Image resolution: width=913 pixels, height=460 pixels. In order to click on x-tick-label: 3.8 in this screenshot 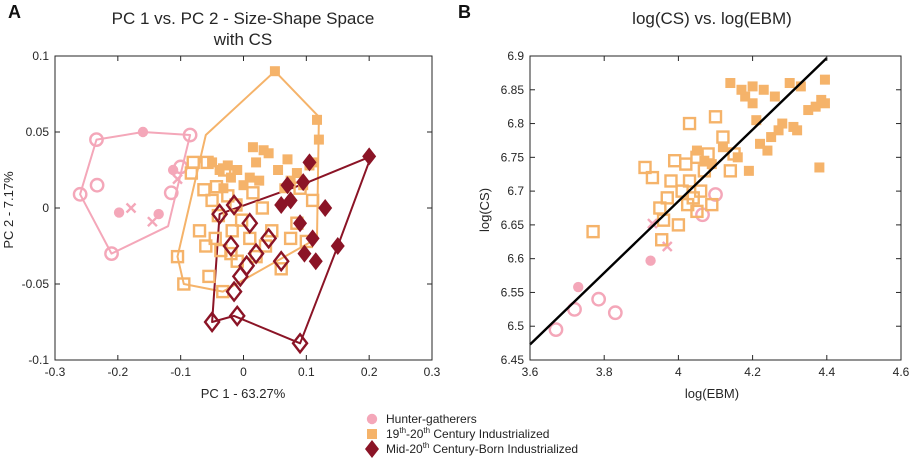, I will do `click(604, 372)`.